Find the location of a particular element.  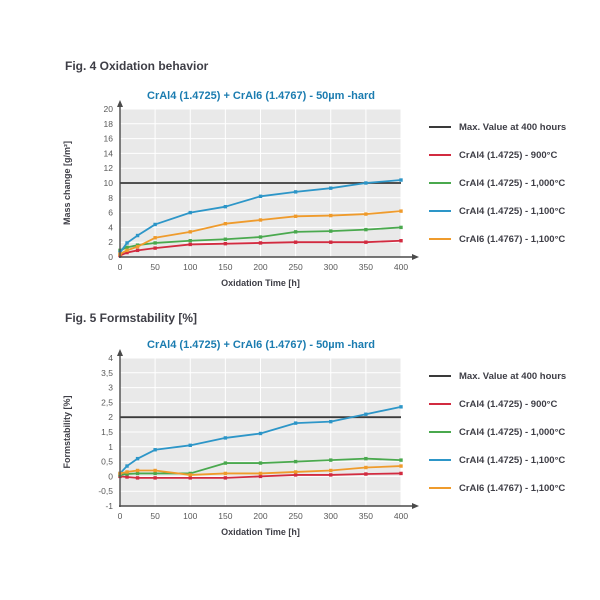

y-tick-label: 3,5 is located at coordinates (107, 373).